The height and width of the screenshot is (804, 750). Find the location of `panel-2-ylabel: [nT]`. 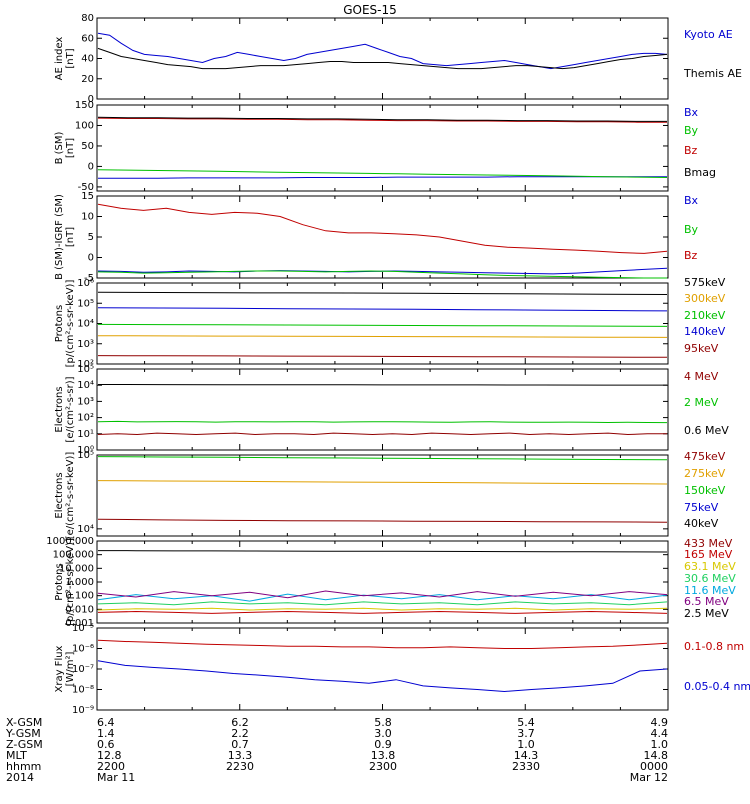

panel-2-ylabel: [nT] is located at coordinates (70, 148).